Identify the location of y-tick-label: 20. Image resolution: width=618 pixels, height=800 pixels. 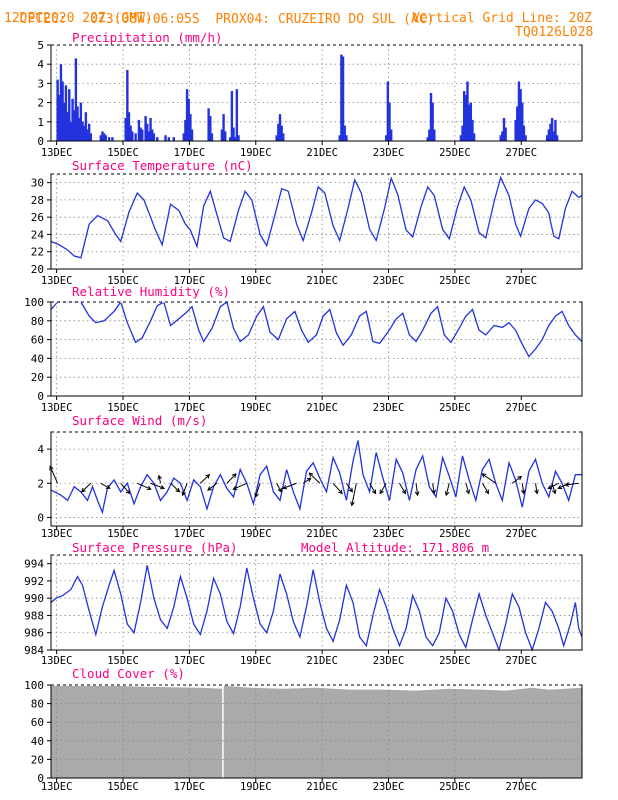
(37, 269).